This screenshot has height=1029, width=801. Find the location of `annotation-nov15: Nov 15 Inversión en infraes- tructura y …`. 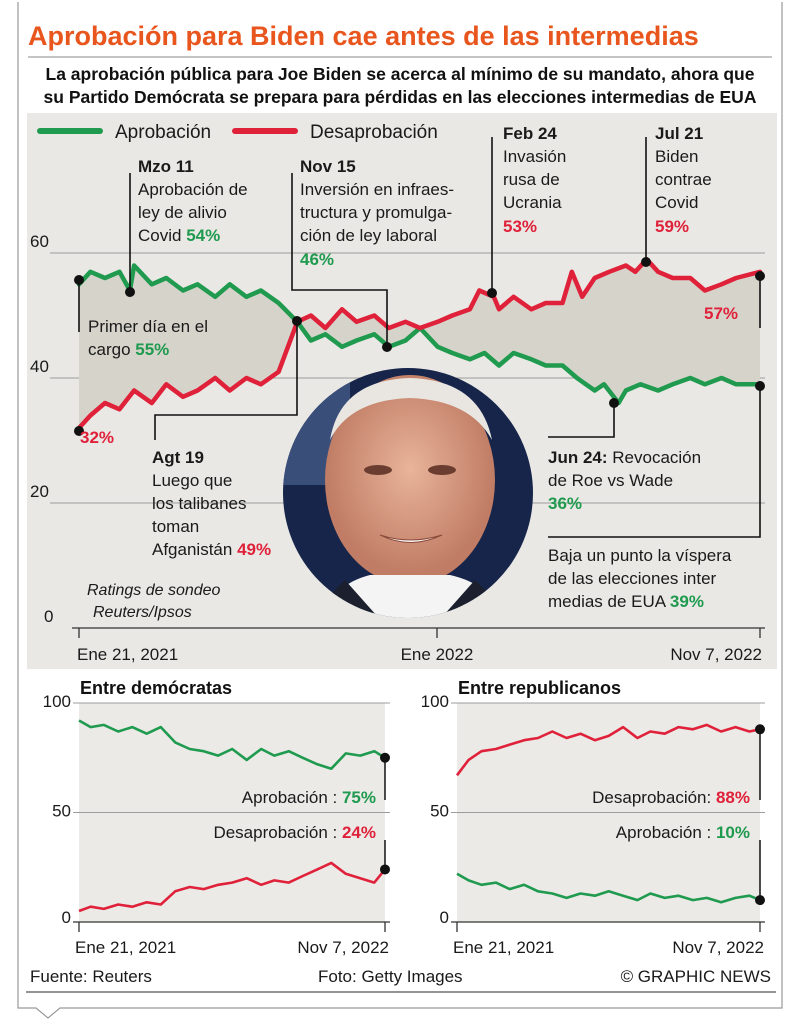

annotation-nov15: Nov 15 Inversión en infraes- tructura y … is located at coordinates (377, 213).